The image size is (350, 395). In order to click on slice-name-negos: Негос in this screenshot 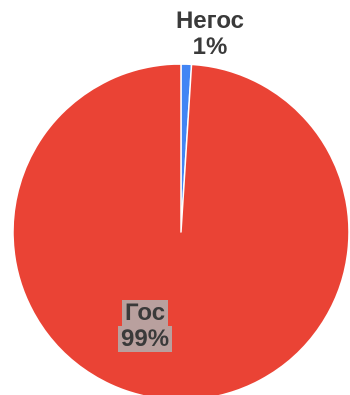, I will do `click(210, 20)`.